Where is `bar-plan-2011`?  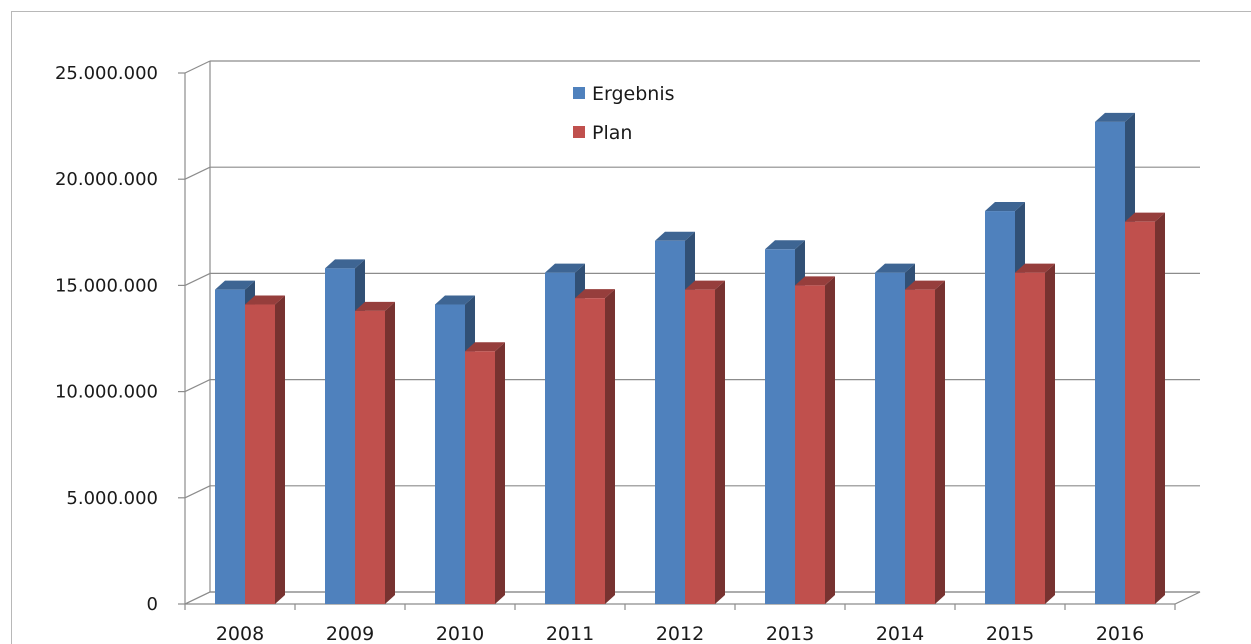
bar-plan-2011 is located at coordinates (595, 446).